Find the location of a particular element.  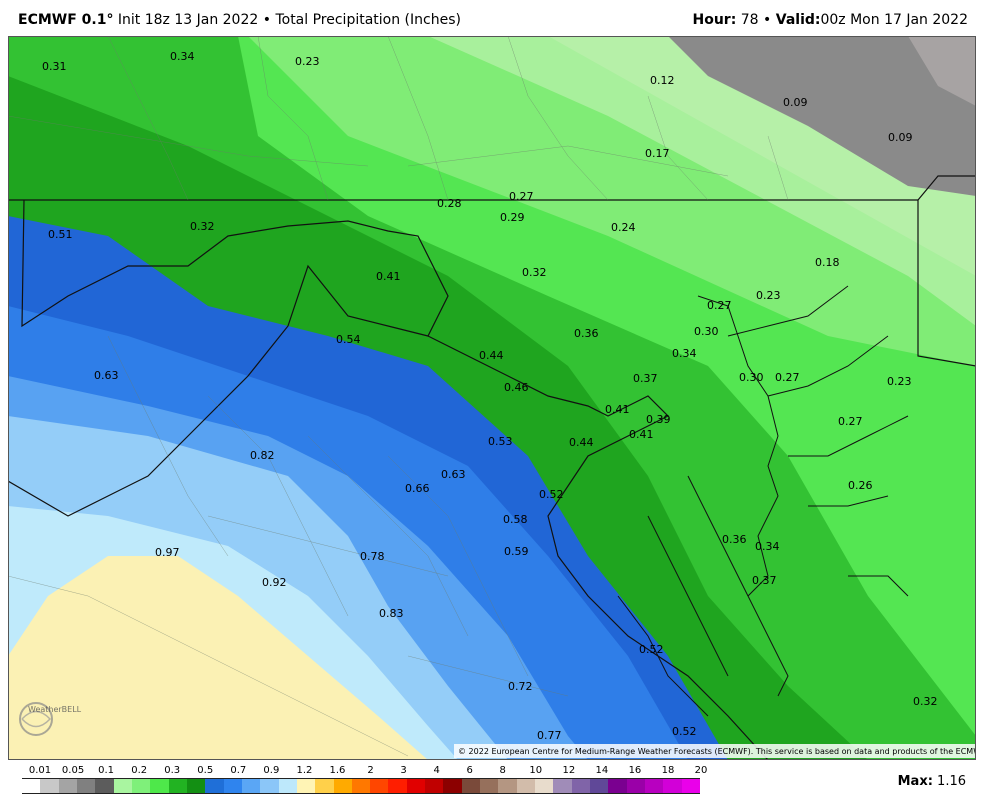

value-label: 0.52 is located at coordinates (551, 494).